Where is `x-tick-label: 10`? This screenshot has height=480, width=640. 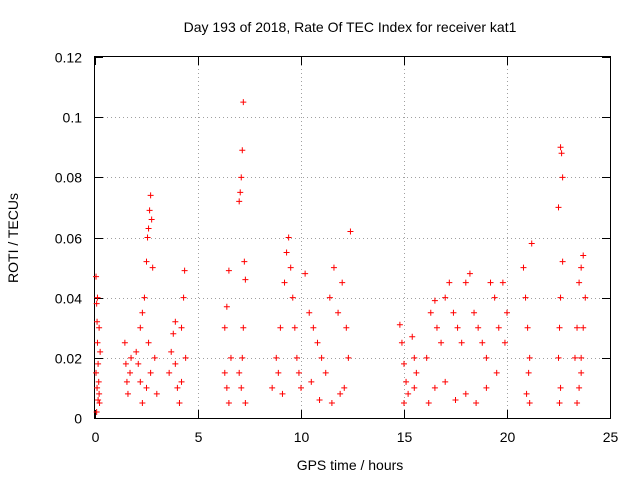 x-tick-label: 10 is located at coordinates (302, 437).